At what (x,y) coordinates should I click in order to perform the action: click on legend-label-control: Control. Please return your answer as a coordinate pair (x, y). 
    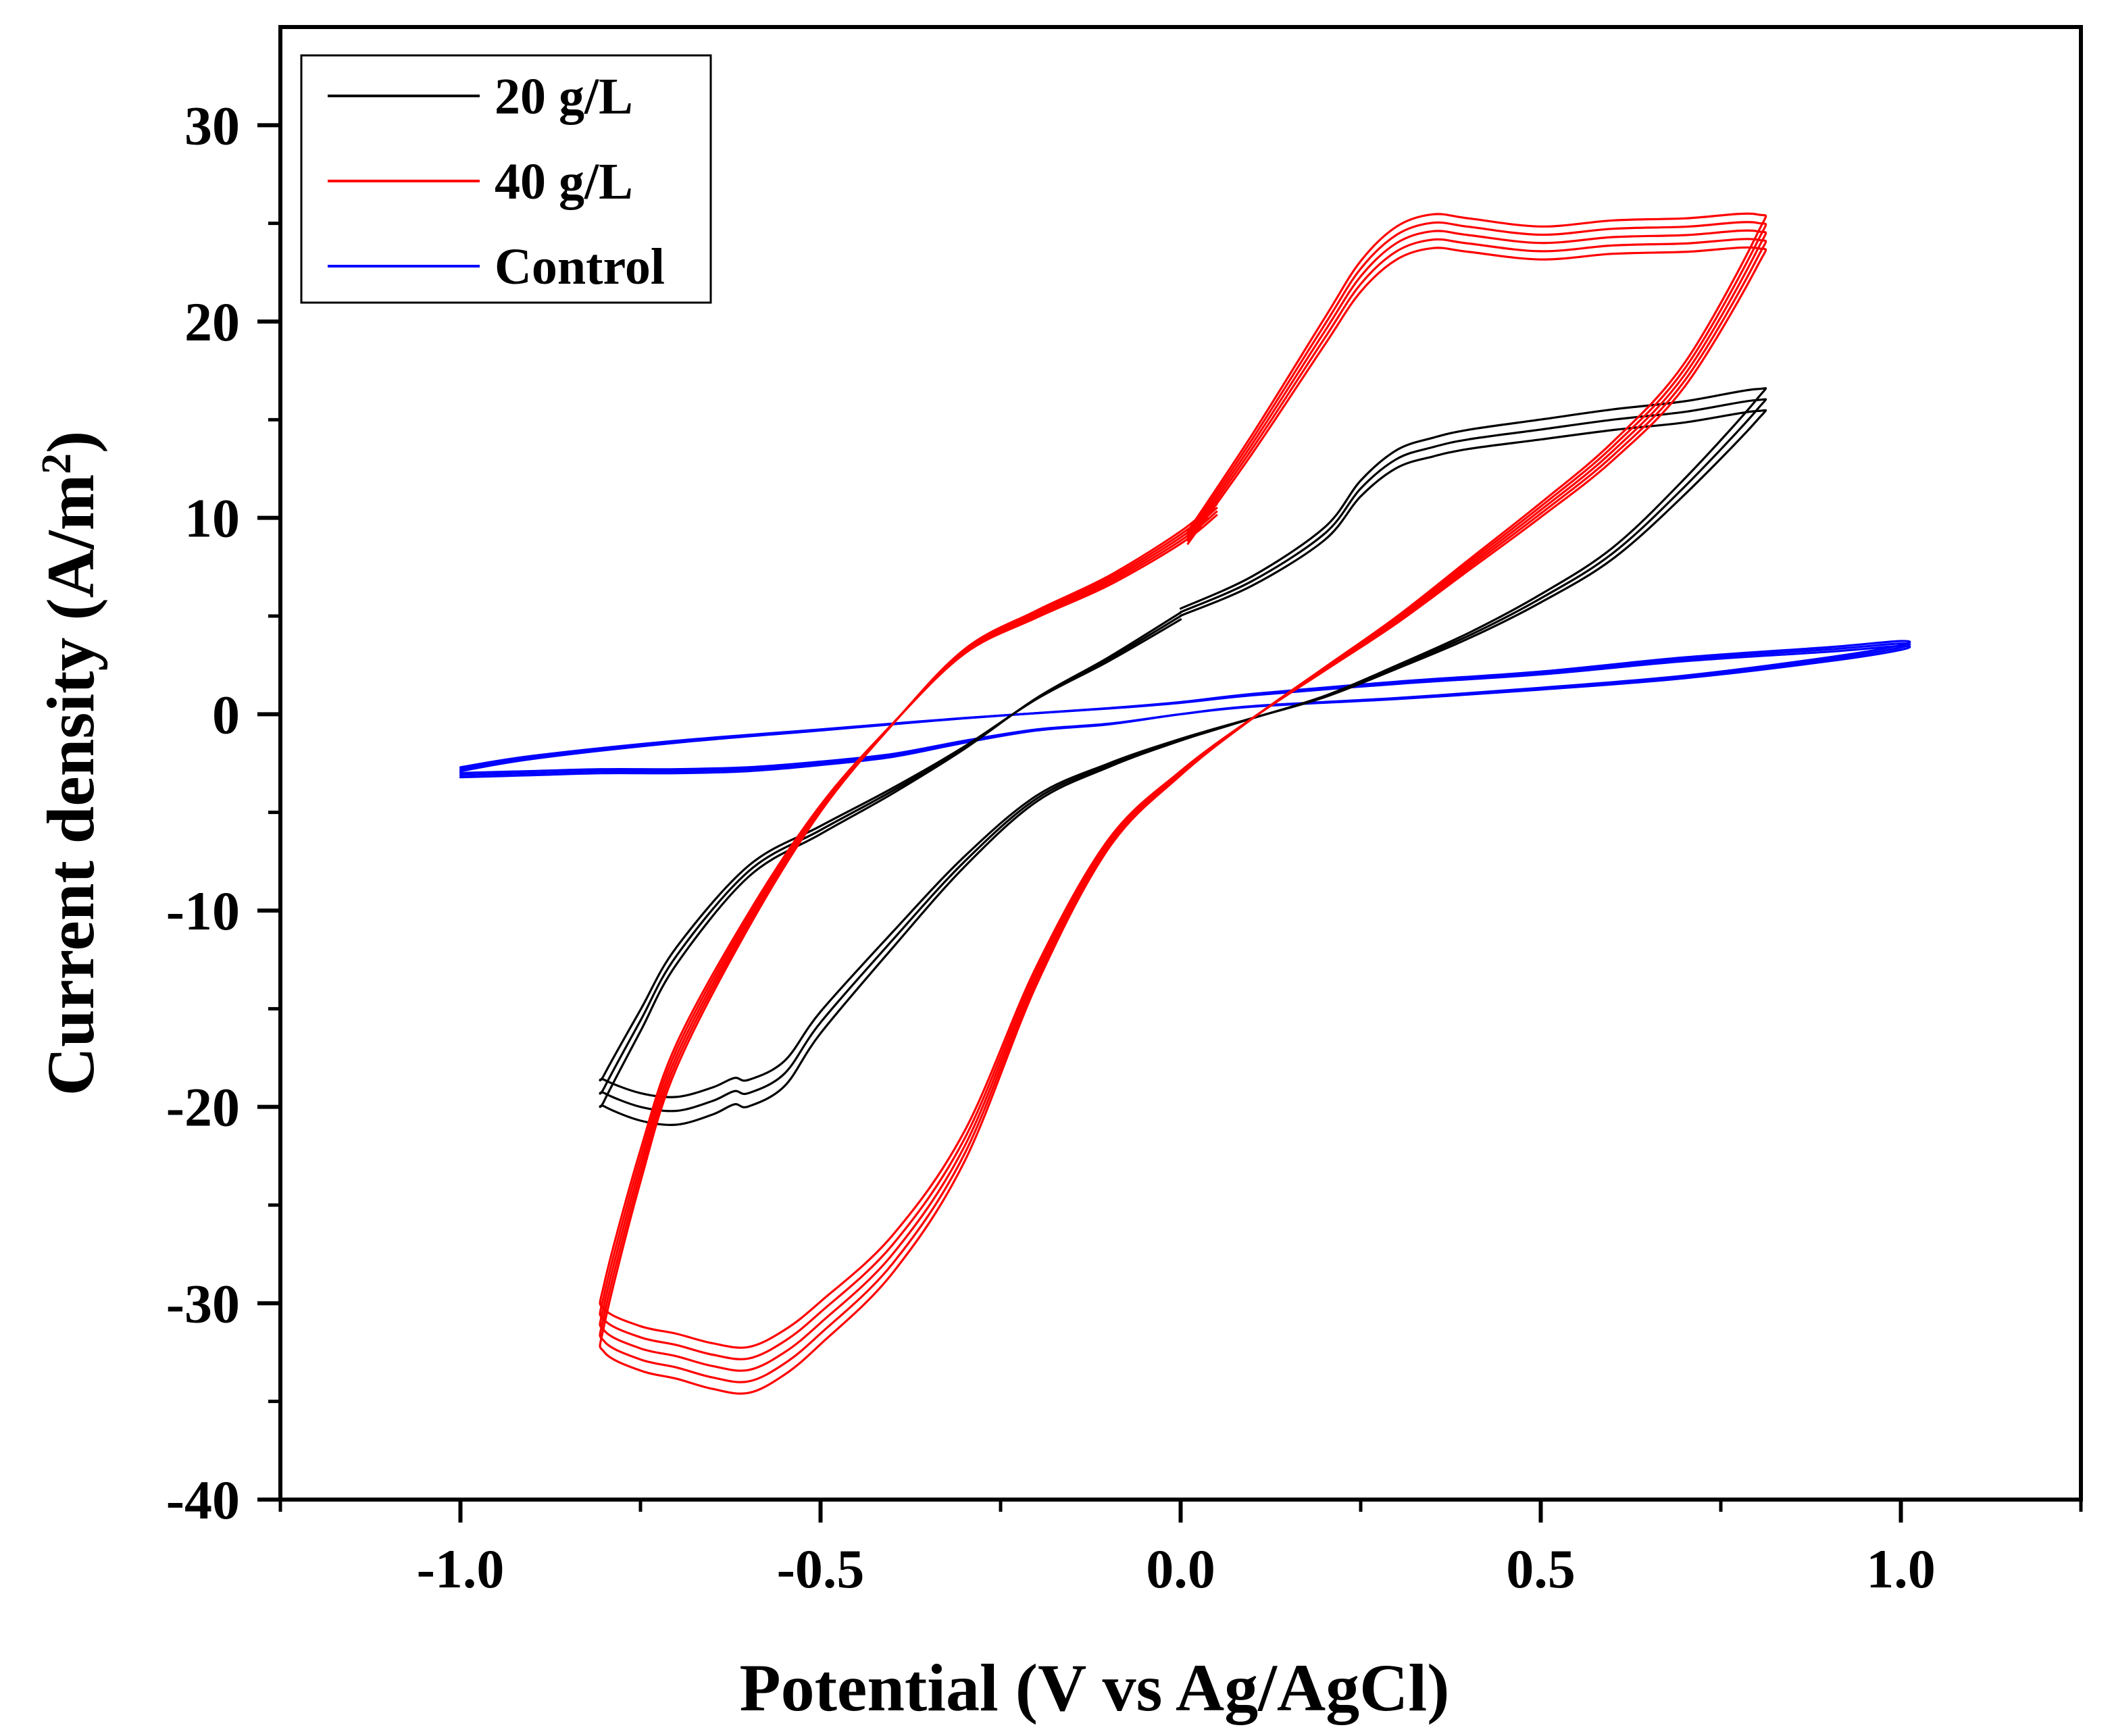
    Looking at the image, I should click on (580, 266).